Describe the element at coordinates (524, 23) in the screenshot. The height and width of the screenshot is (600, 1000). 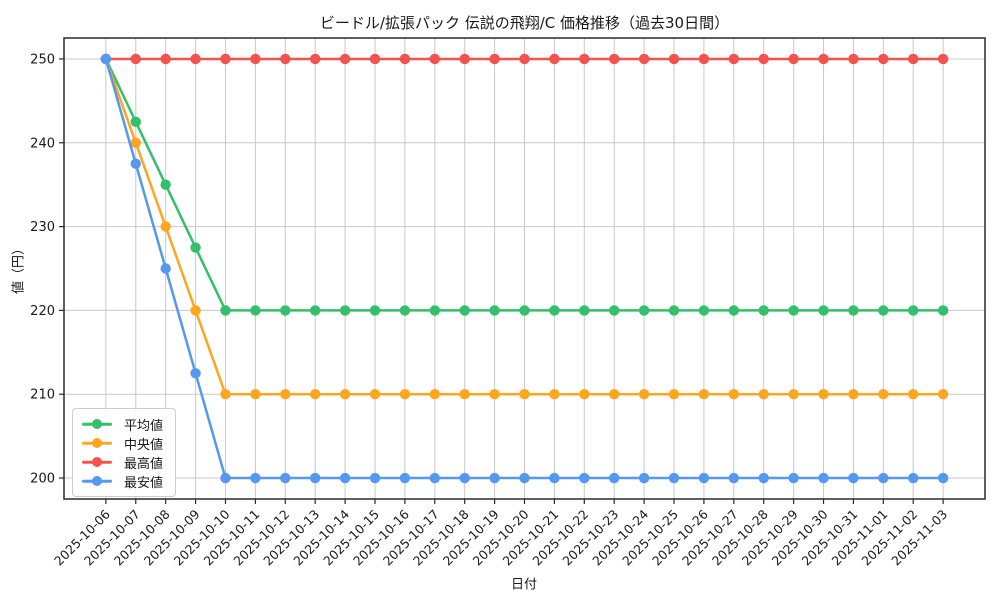
I see `chart-title: ビードル/拡張パック 伝説の飛翔/C 価格推移（過去30日間）` at that location.